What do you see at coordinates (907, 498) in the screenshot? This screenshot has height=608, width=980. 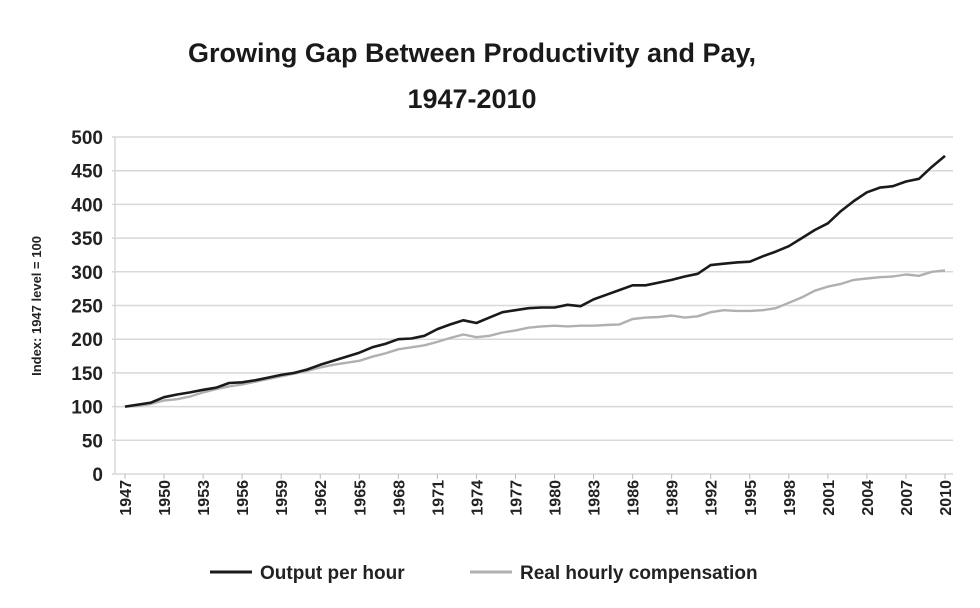 I see `x-tick-label: 2007` at bounding box center [907, 498].